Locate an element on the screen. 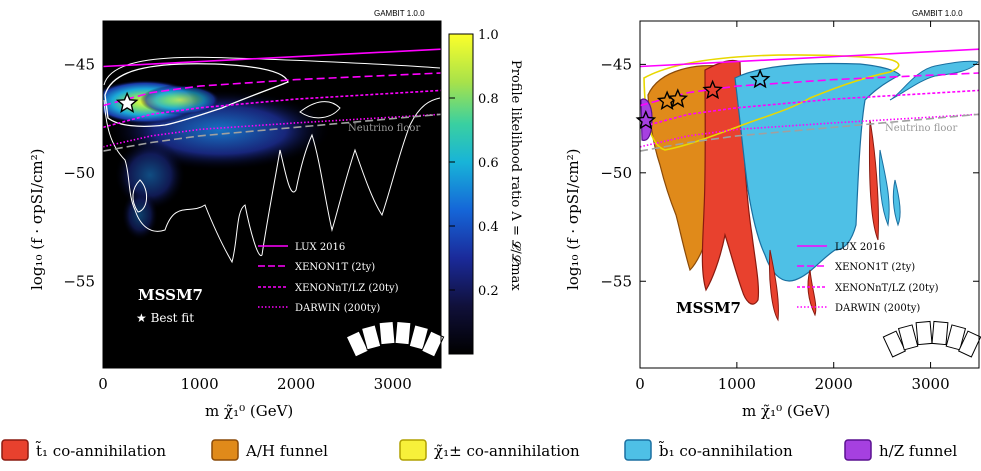 The image size is (981, 471). right-legend-1: XENON1T (2ty) is located at coordinates (875, 267).